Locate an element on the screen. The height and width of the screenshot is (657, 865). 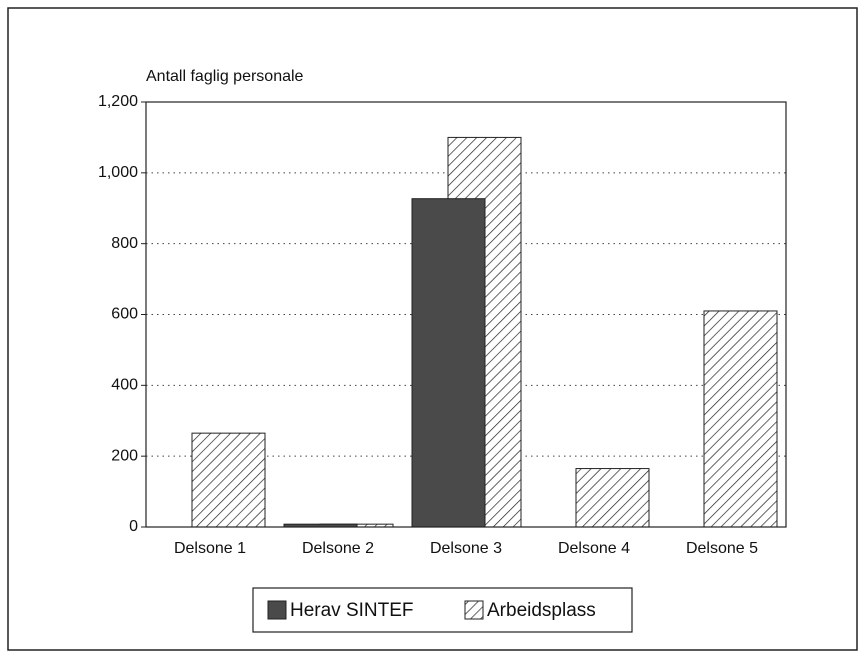
y-tick-label: 1,200 is located at coordinates (118, 101).